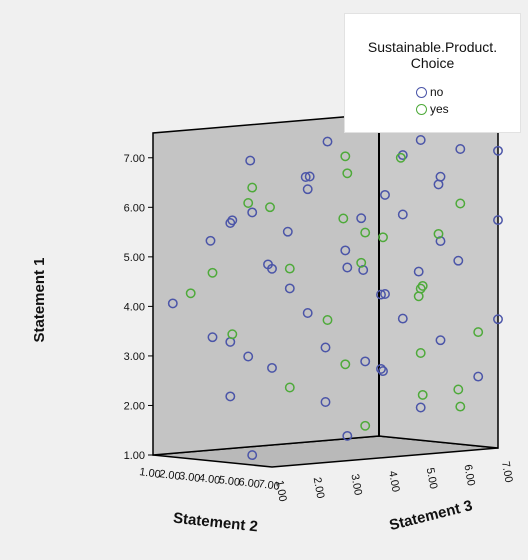  Describe the element at coordinates (134, 406) in the screenshot. I see `y-tick-label: 2.00` at that location.